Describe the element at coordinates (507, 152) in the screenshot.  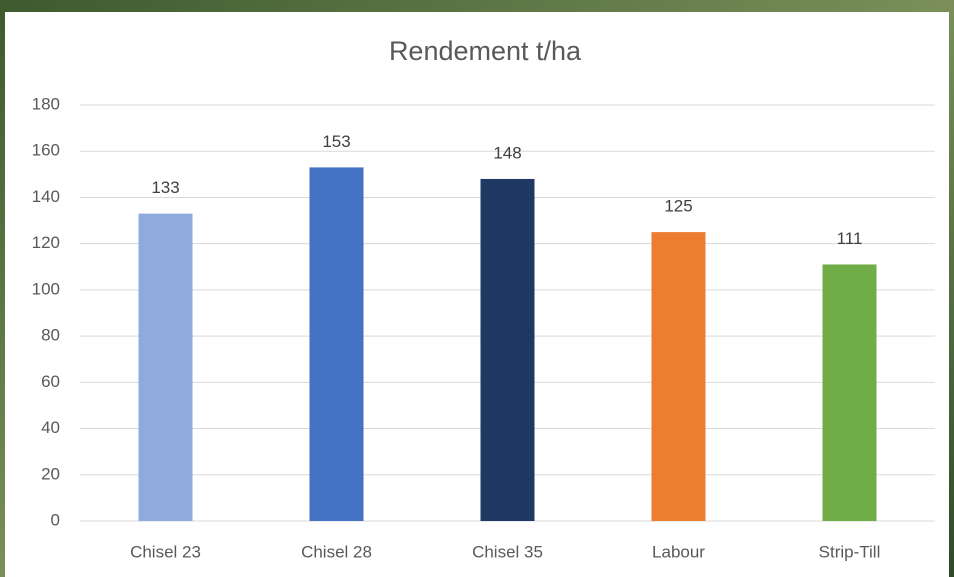
I see `data-label: 148` at that location.